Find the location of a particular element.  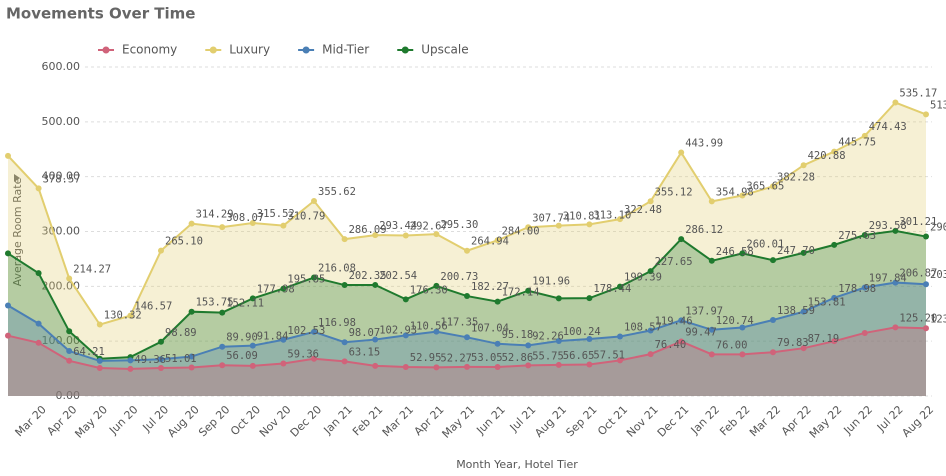

data-label: 314.29 is located at coordinates (215, 215).